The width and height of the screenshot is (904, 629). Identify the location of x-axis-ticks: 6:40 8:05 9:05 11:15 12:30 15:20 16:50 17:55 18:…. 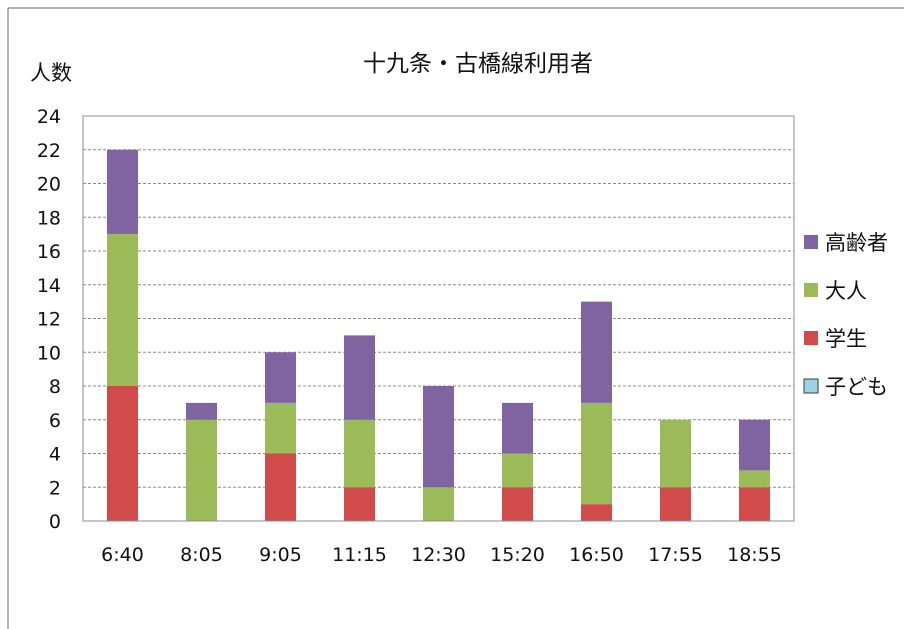
(441, 555).